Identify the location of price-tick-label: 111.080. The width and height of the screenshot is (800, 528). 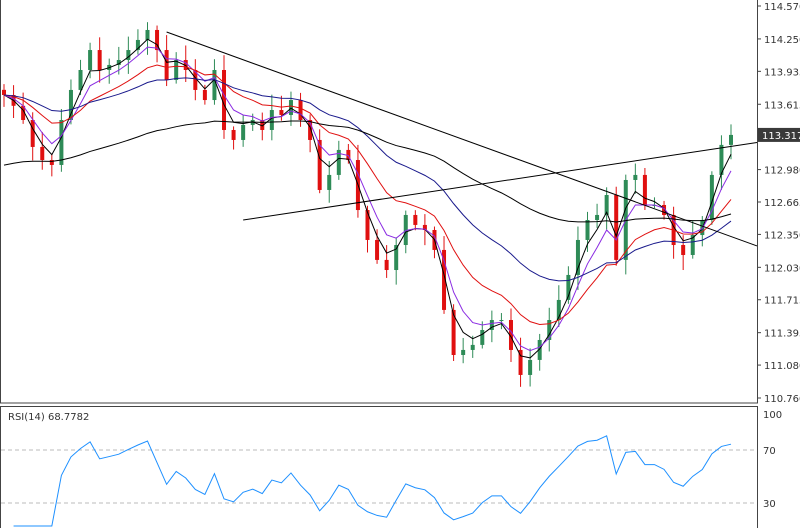
(782, 366).